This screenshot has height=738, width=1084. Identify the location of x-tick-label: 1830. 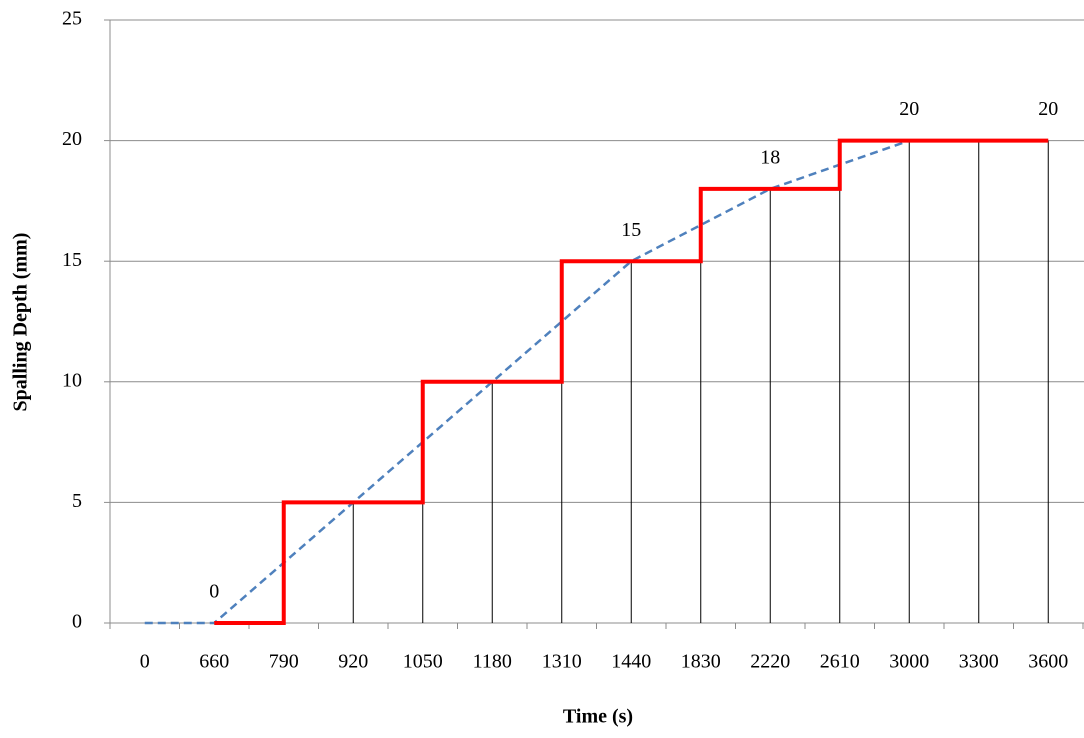
(701, 662).